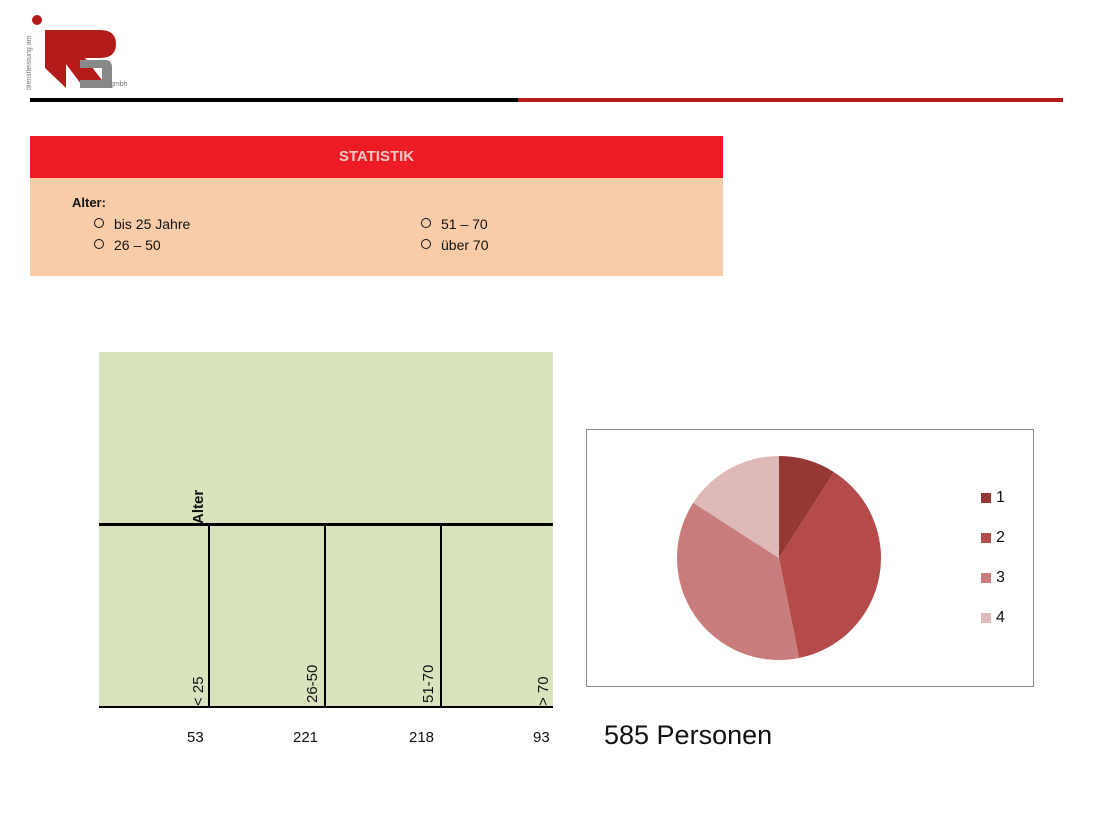 The height and width of the screenshot is (825, 1100). I want to click on tally-count: 218, so click(422, 737).